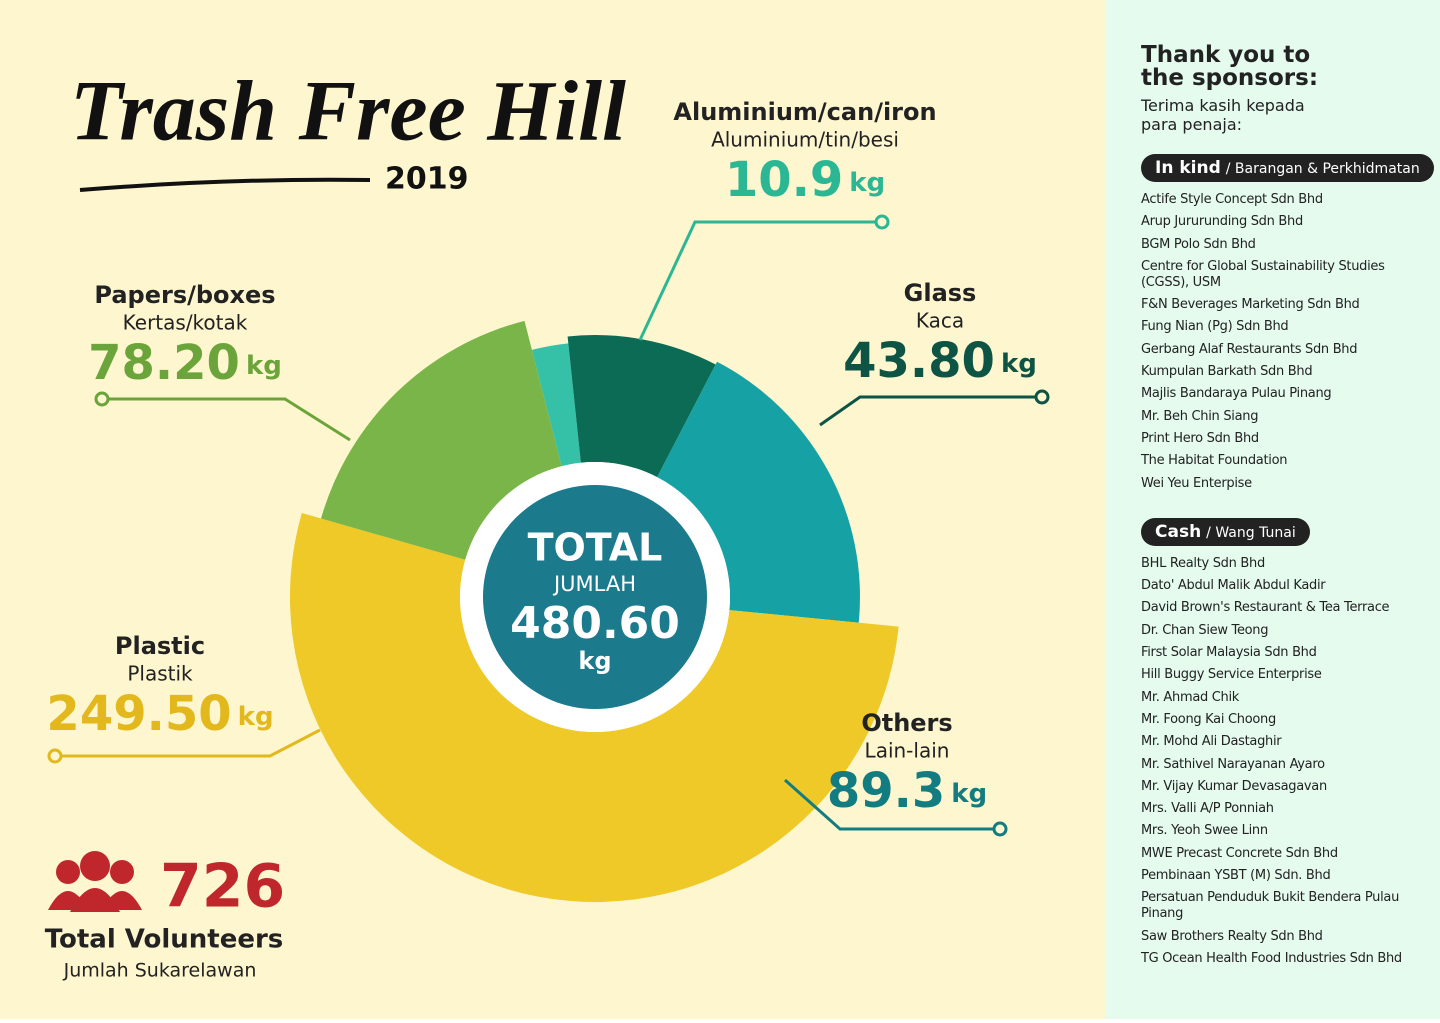 This screenshot has width=1440, height=1023. What do you see at coordinates (225, 184) in the screenshot?
I see `title-underline` at bounding box center [225, 184].